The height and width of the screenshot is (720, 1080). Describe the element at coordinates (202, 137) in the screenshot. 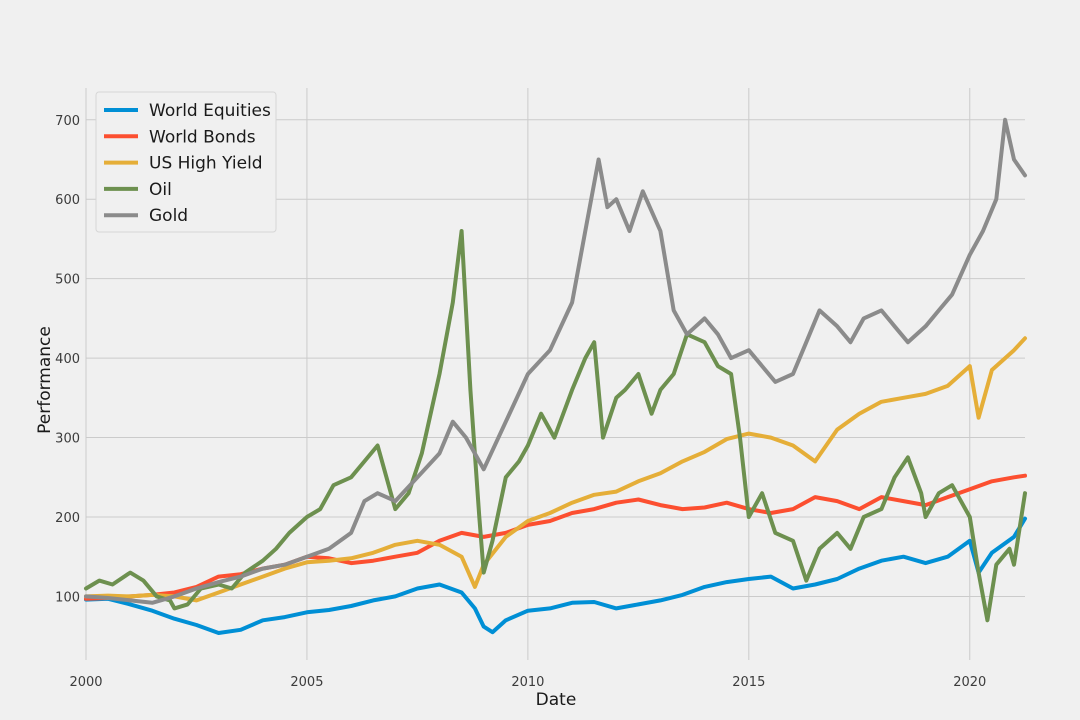

I see `legend-label-world-bonds: World Bonds` at that location.